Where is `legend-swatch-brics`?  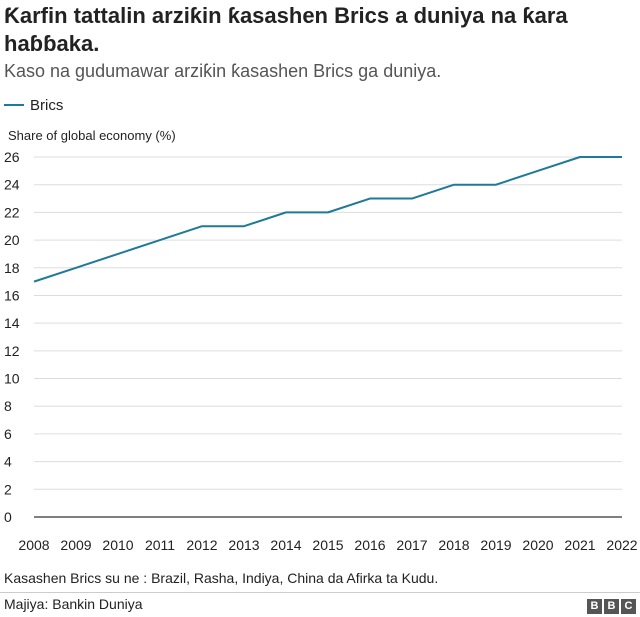 legend-swatch-brics is located at coordinates (14, 105).